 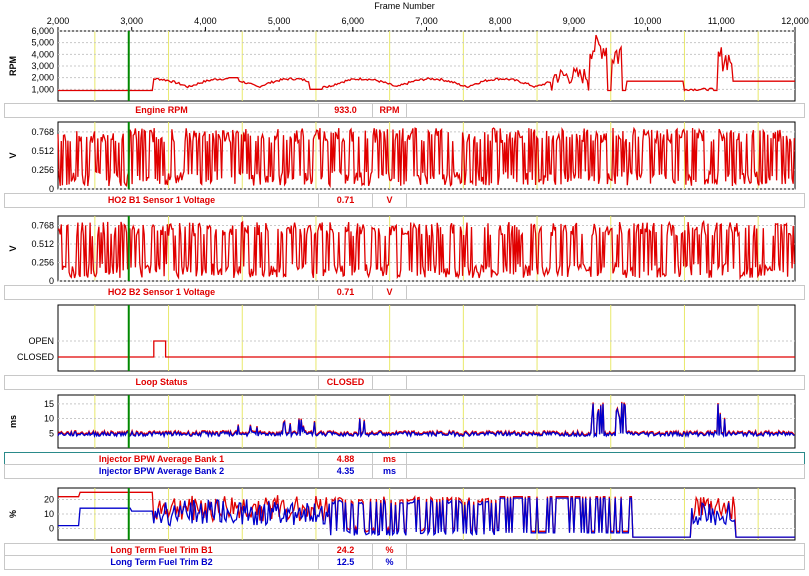 I want to click on panel-loop: OPEN CLOSED, so click(x=406, y=338).